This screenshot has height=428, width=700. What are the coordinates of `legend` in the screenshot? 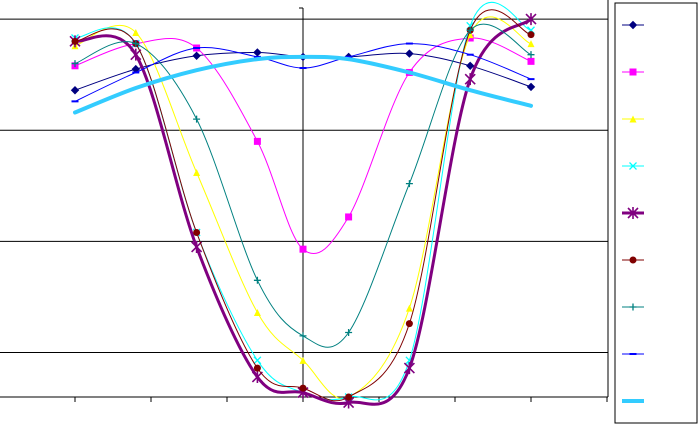 It's located at (656, 213).